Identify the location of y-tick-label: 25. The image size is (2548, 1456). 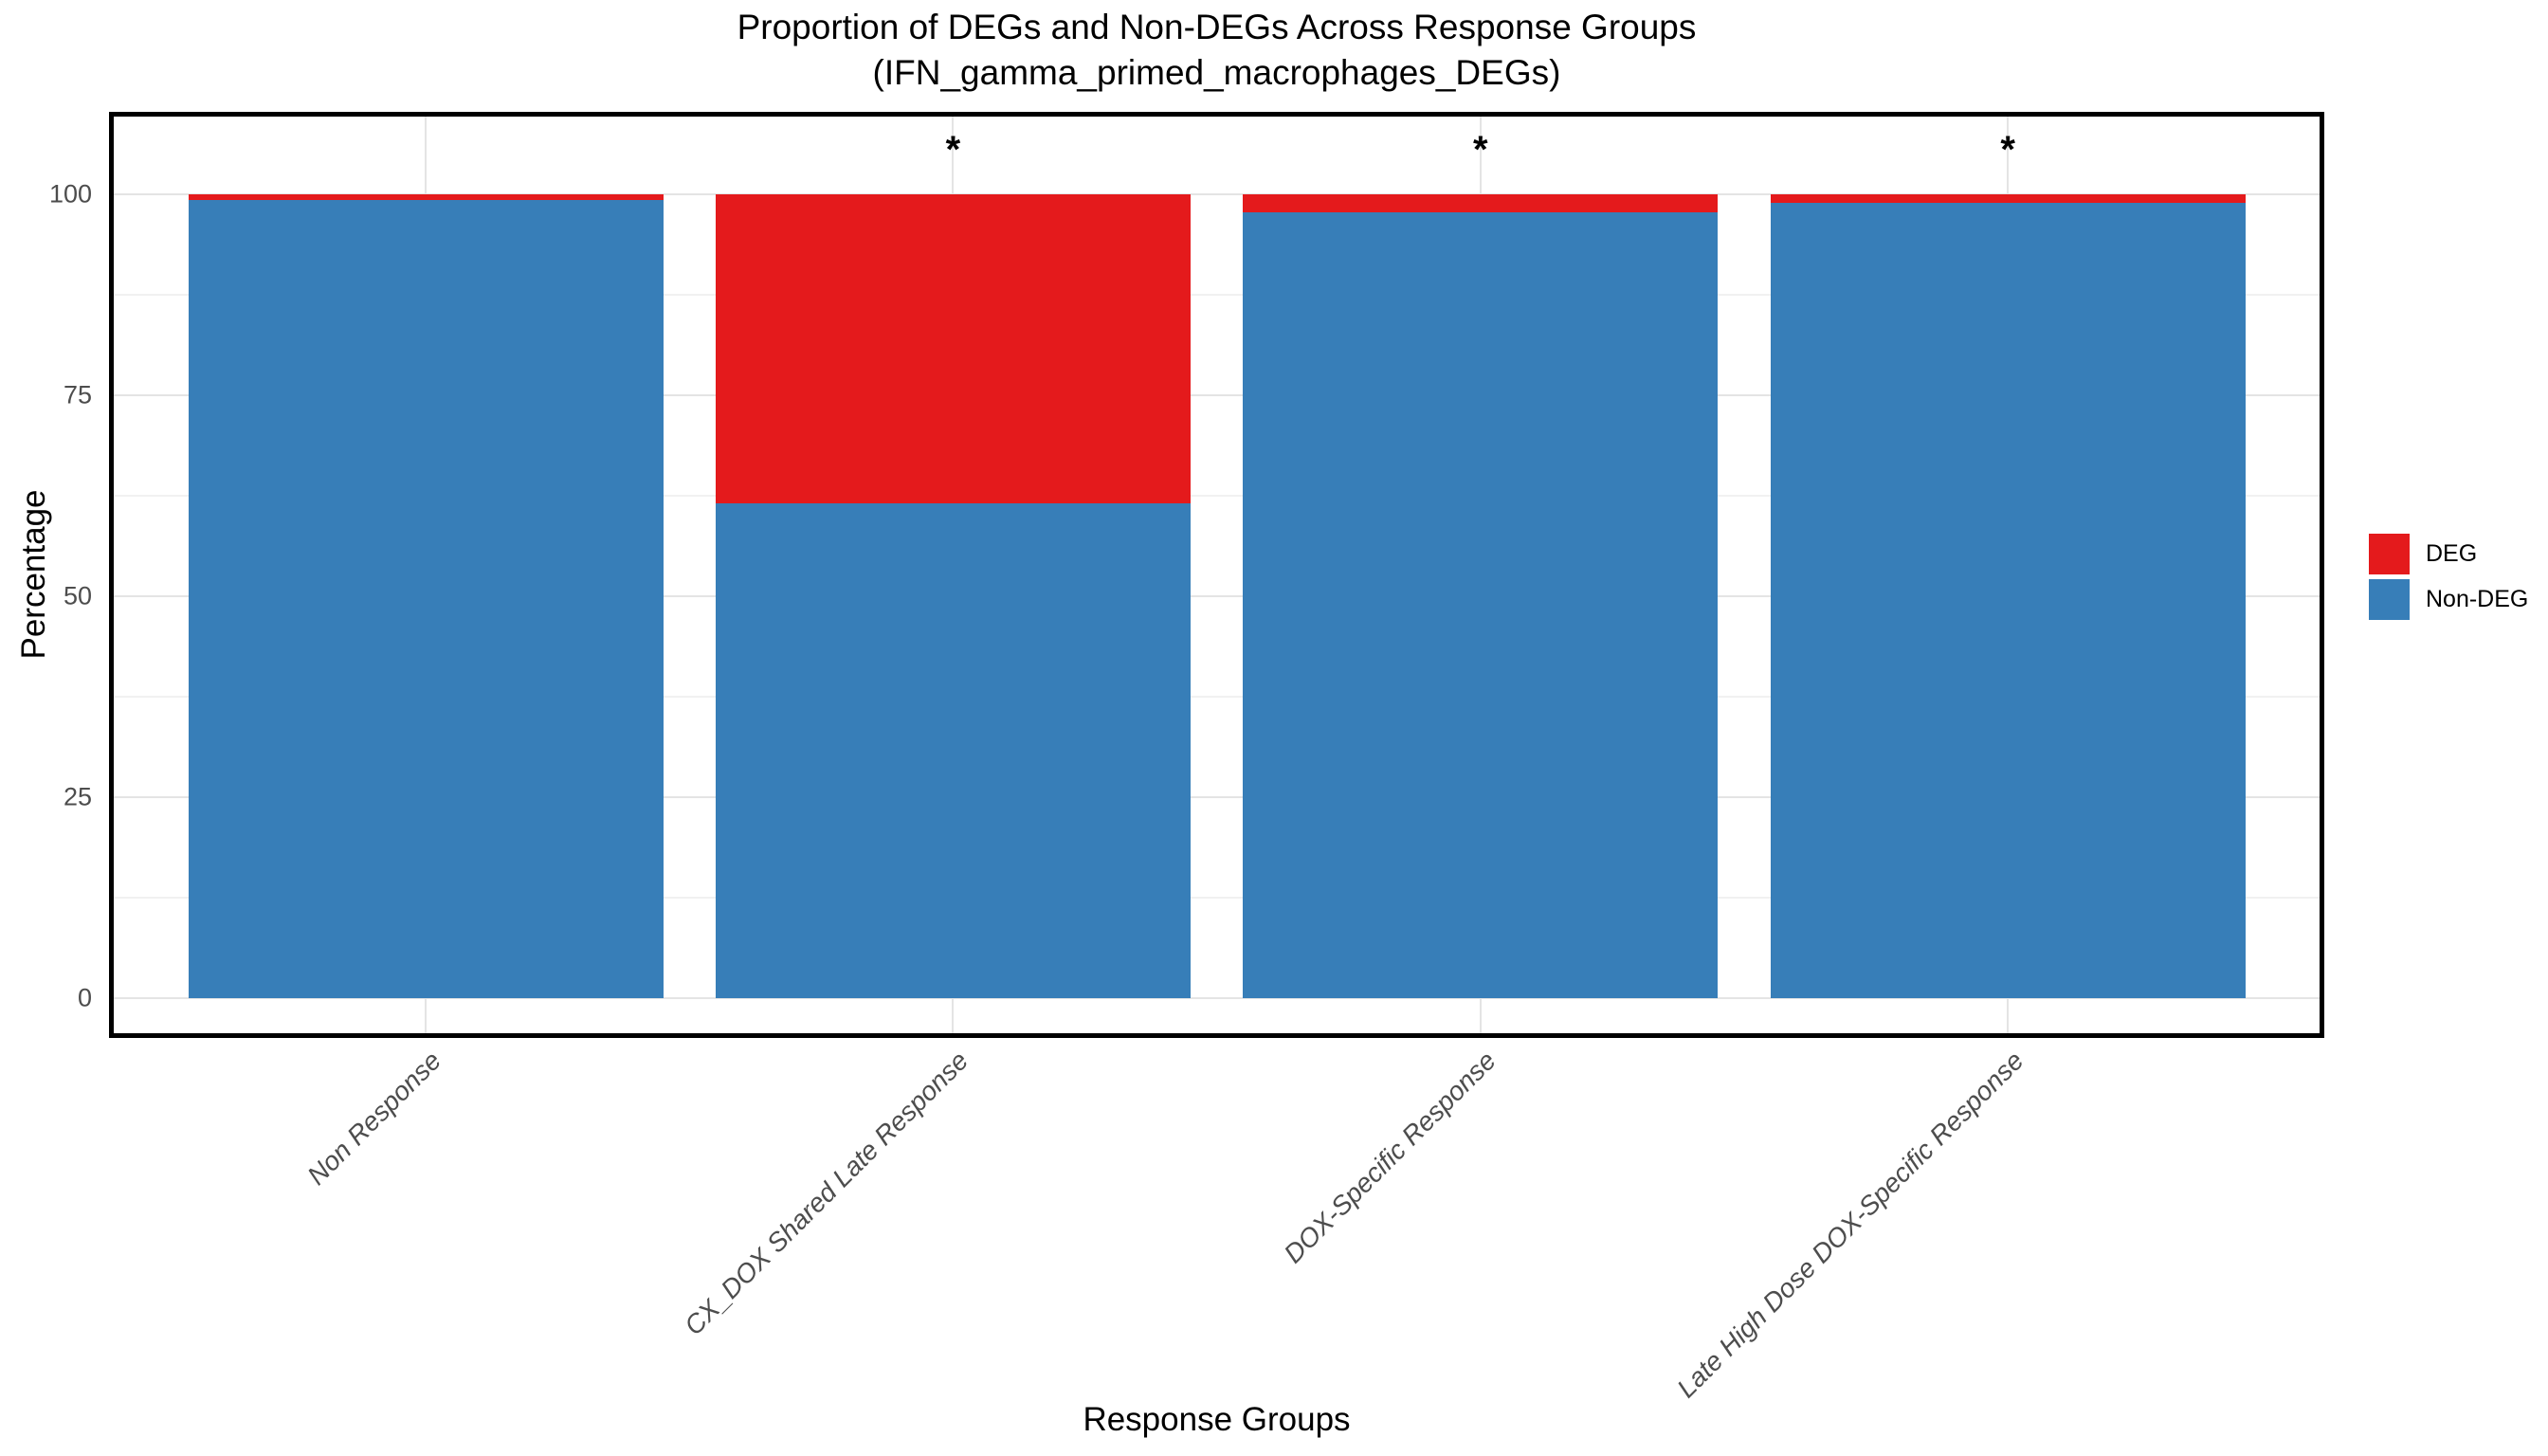
(77, 796).